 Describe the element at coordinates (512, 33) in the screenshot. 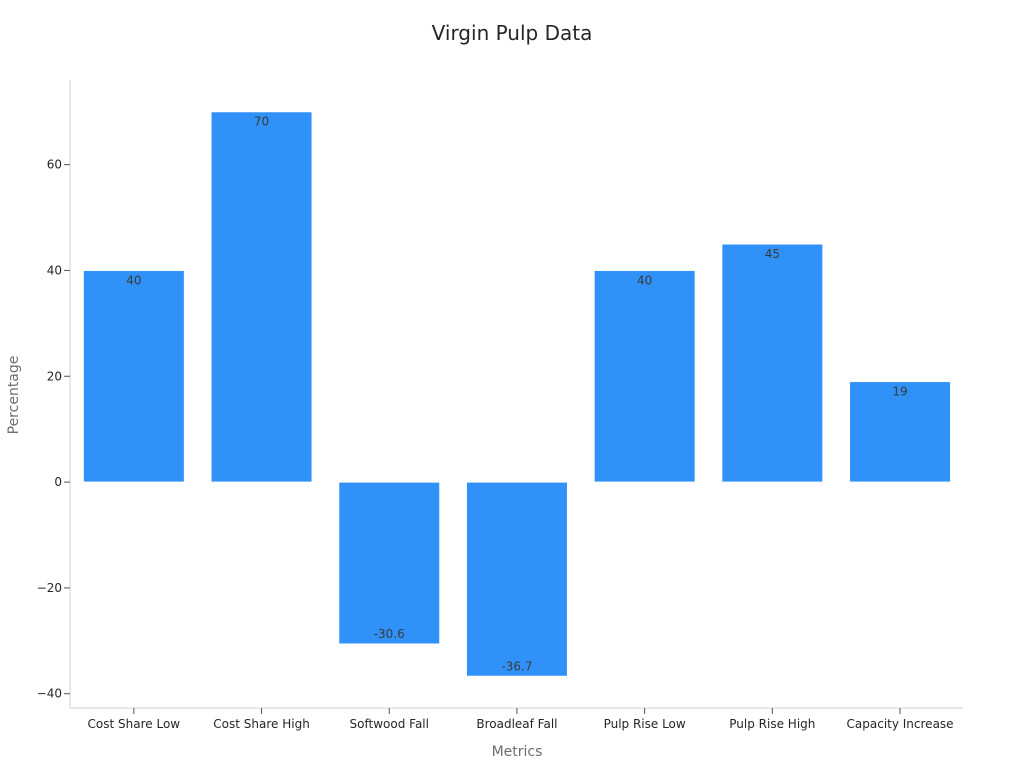

I see `chart-title: Virgin Pulp Data` at that location.